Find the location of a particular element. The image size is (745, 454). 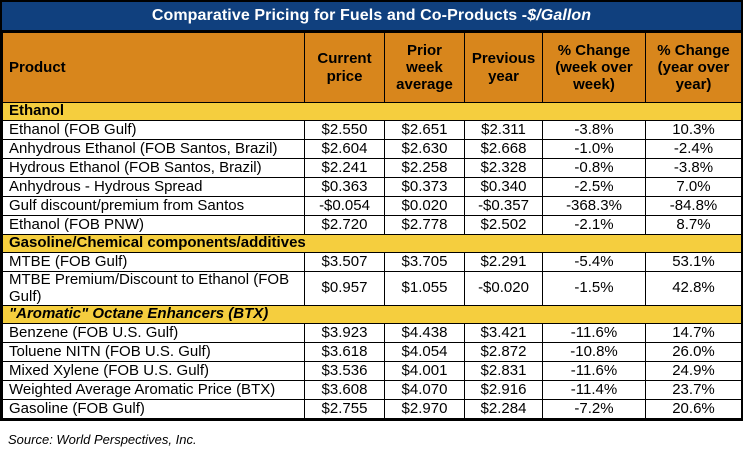

value-cell: -1.5% is located at coordinates (594, 288).